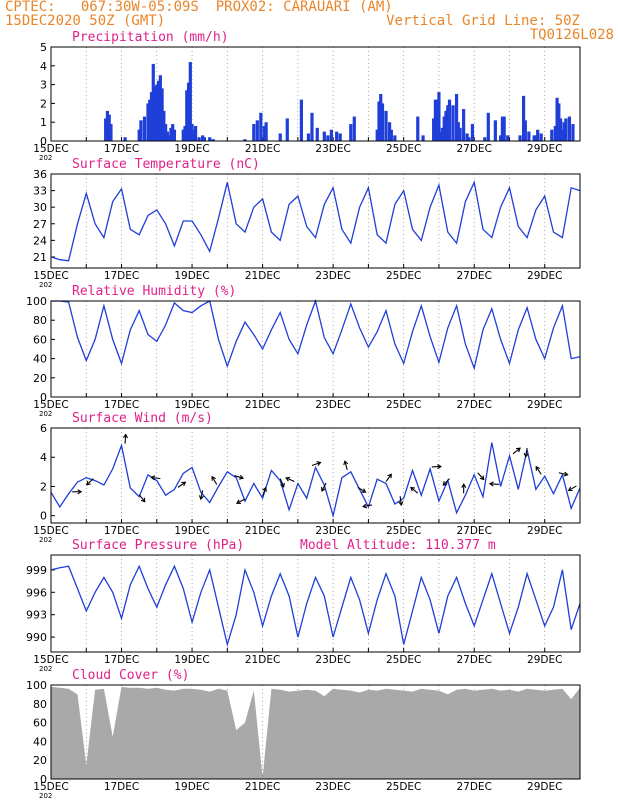  I want to click on temp-ytick-label: 33, so click(40, 191).